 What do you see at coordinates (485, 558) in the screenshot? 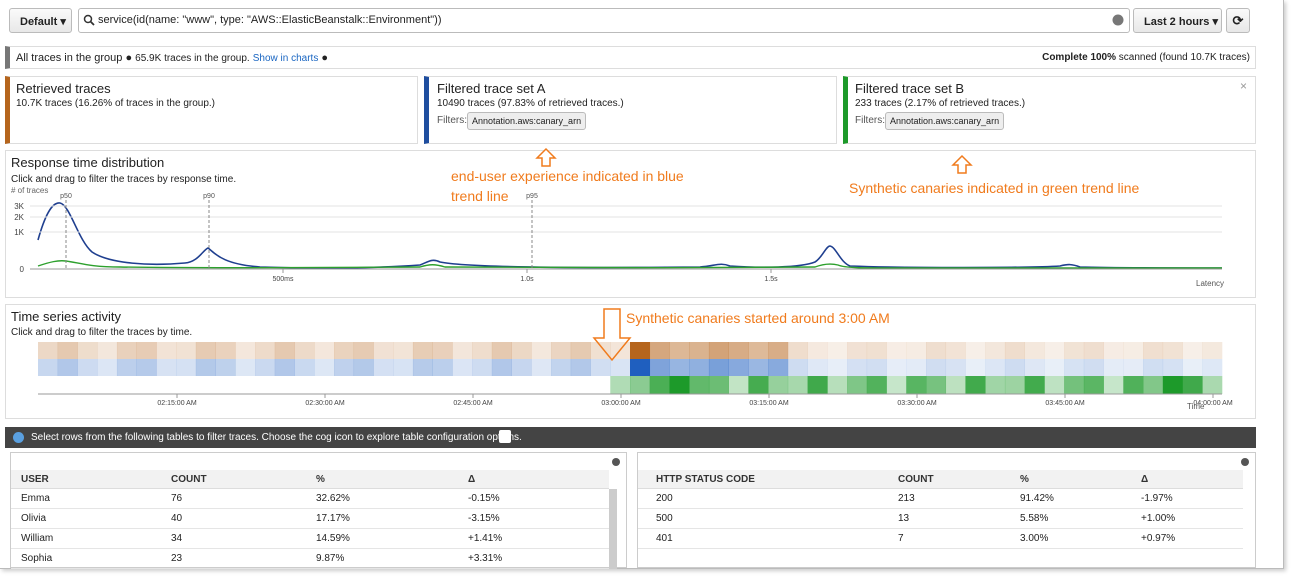
I see `table-cell: +3.31%` at bounding box center [485, 558].